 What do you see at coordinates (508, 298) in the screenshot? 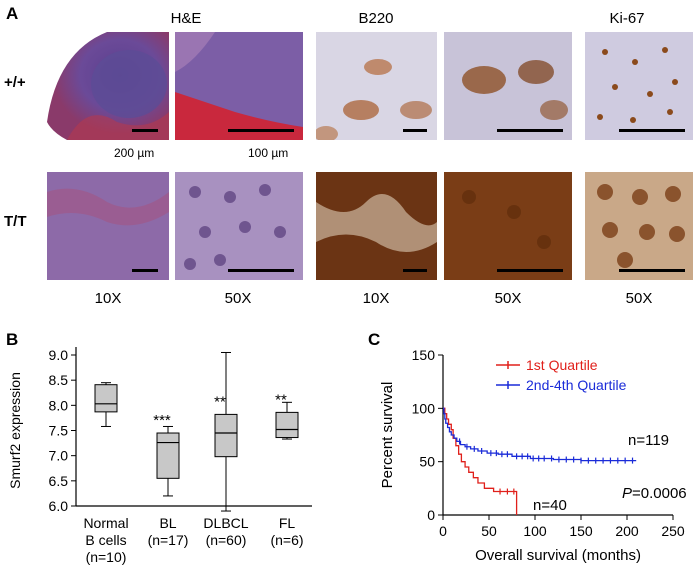
I see `magnification-label-4: 50X` at bounding box center [508, 298].